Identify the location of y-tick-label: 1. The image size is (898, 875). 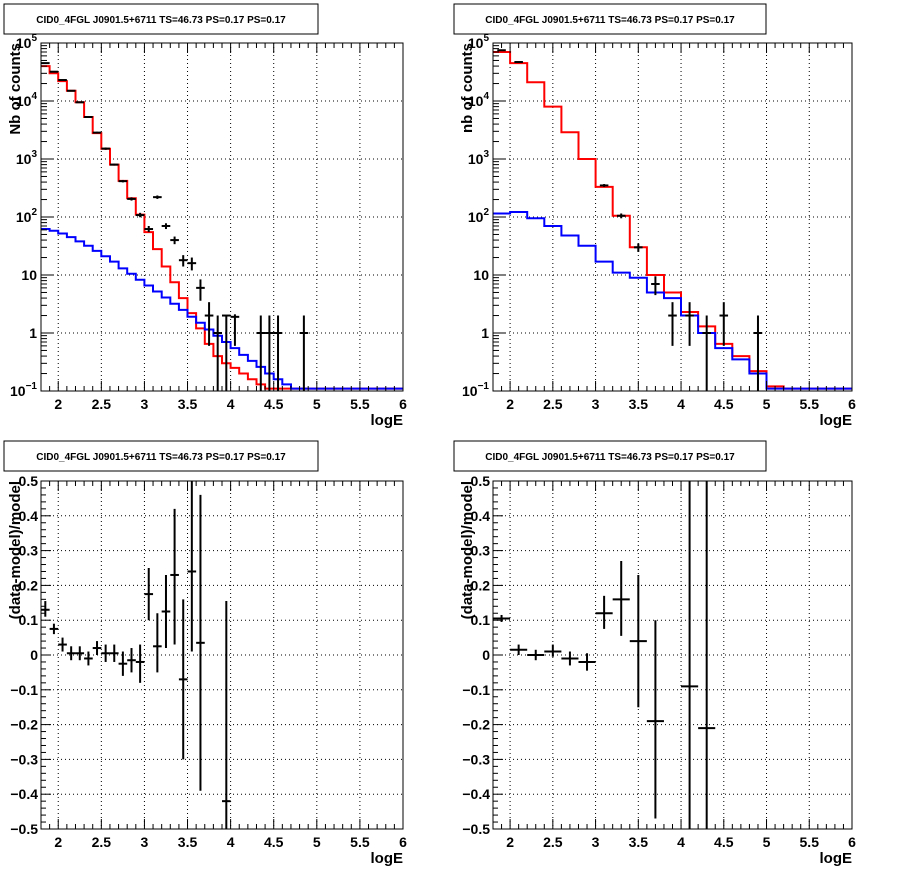
(485, 333).